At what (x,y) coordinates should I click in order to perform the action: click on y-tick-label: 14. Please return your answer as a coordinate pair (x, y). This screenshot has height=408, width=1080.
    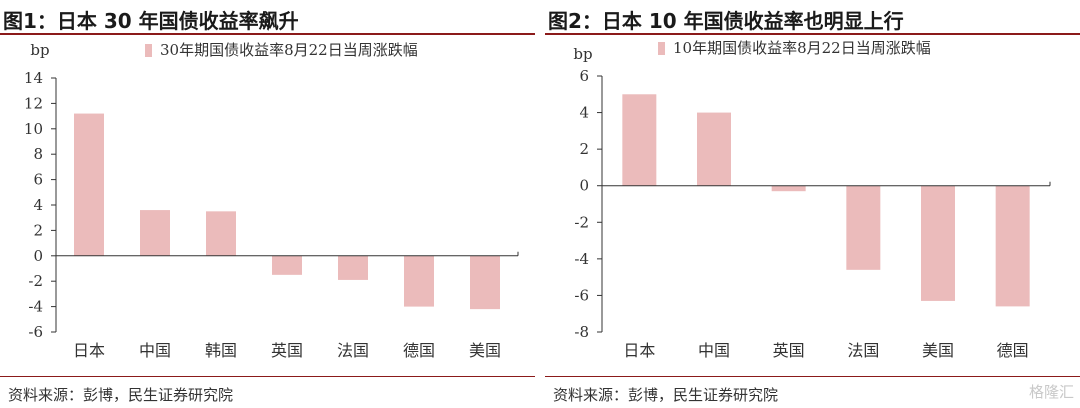
    Looking at the image, I should click on (33, 78).